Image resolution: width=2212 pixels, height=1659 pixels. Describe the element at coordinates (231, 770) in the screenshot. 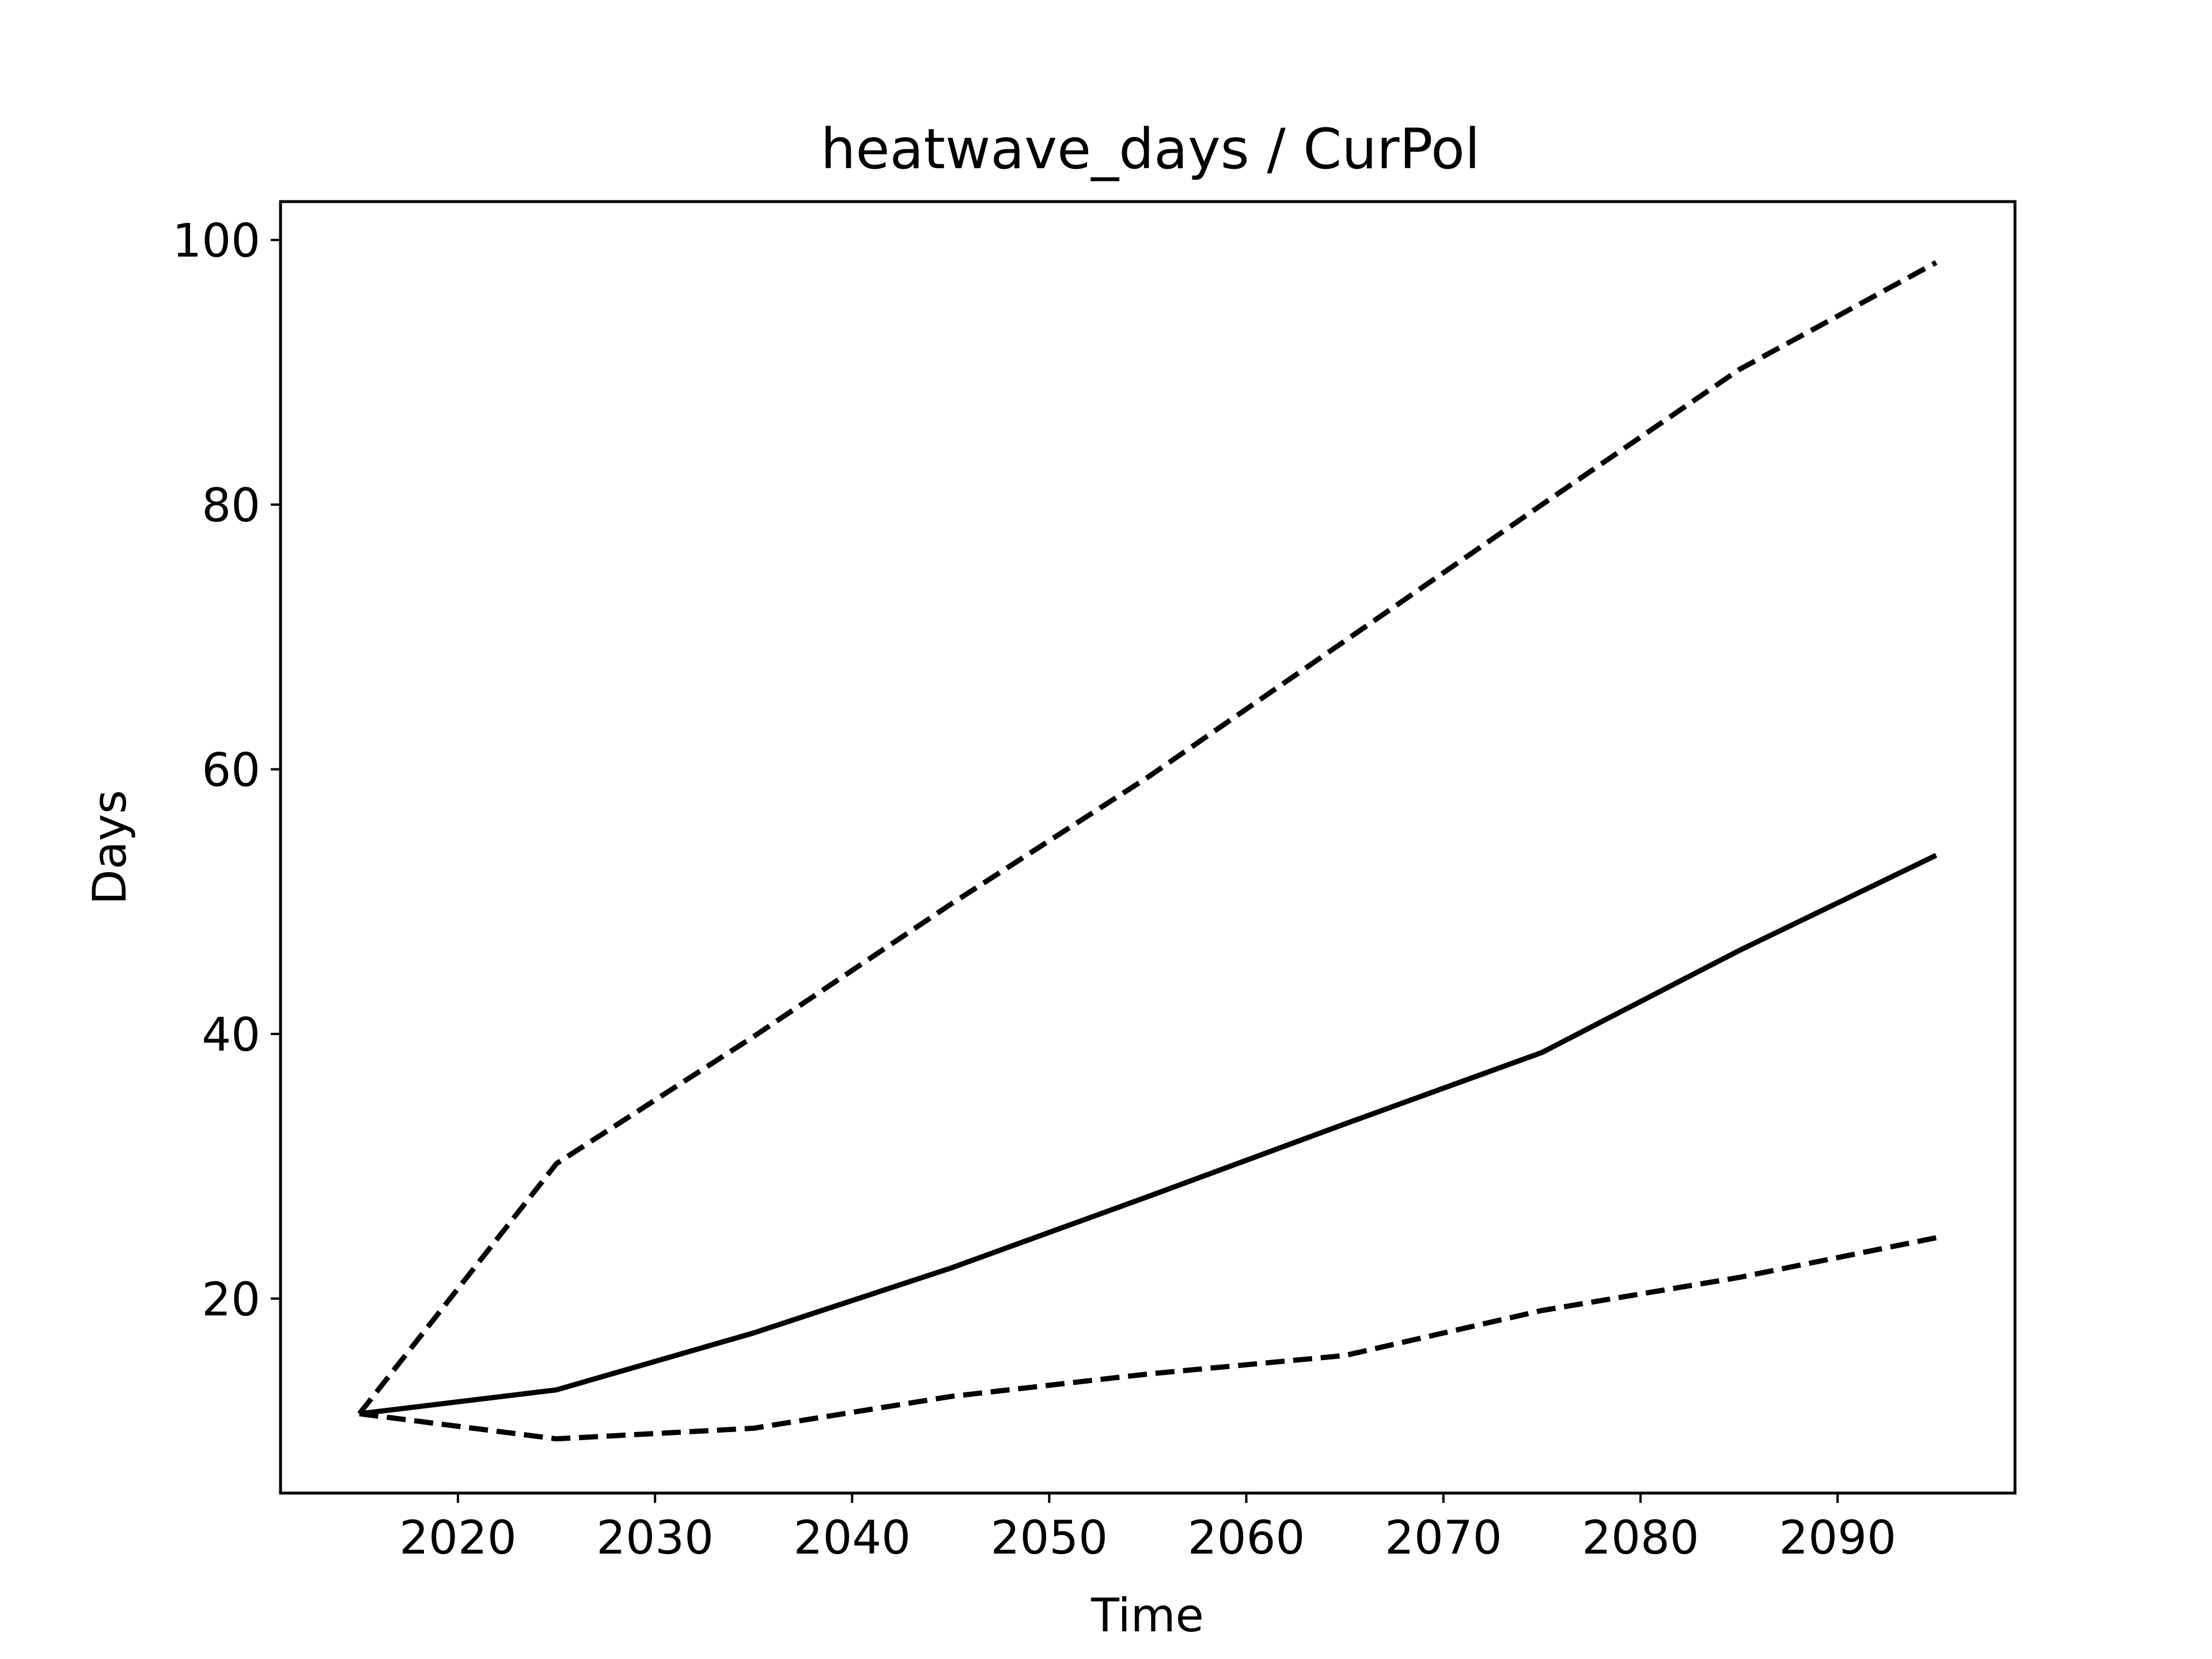

I see `y-tick-label: 60` at that location.